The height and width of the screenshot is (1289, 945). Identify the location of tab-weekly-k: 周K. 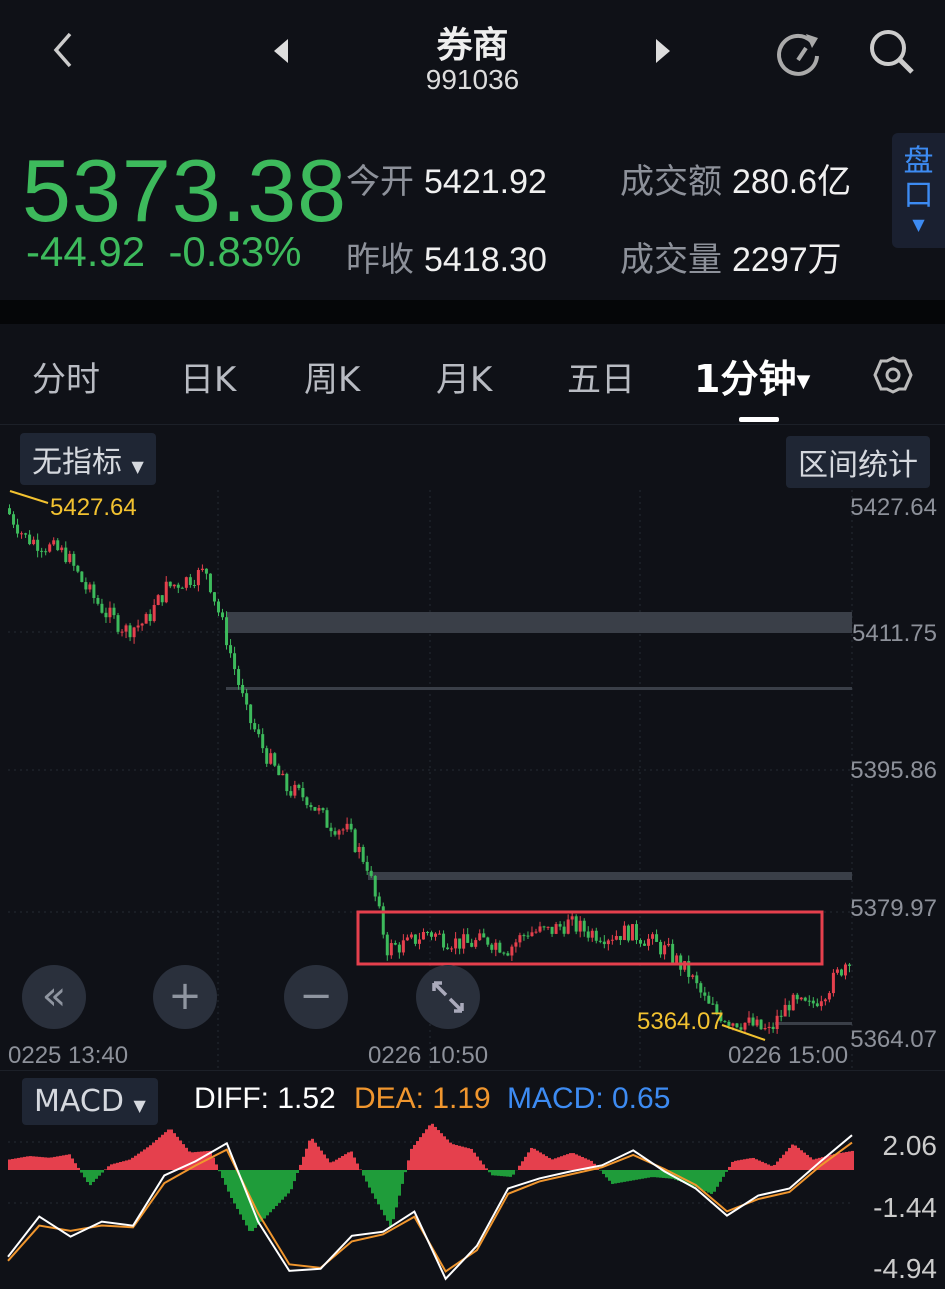
(332, 380).